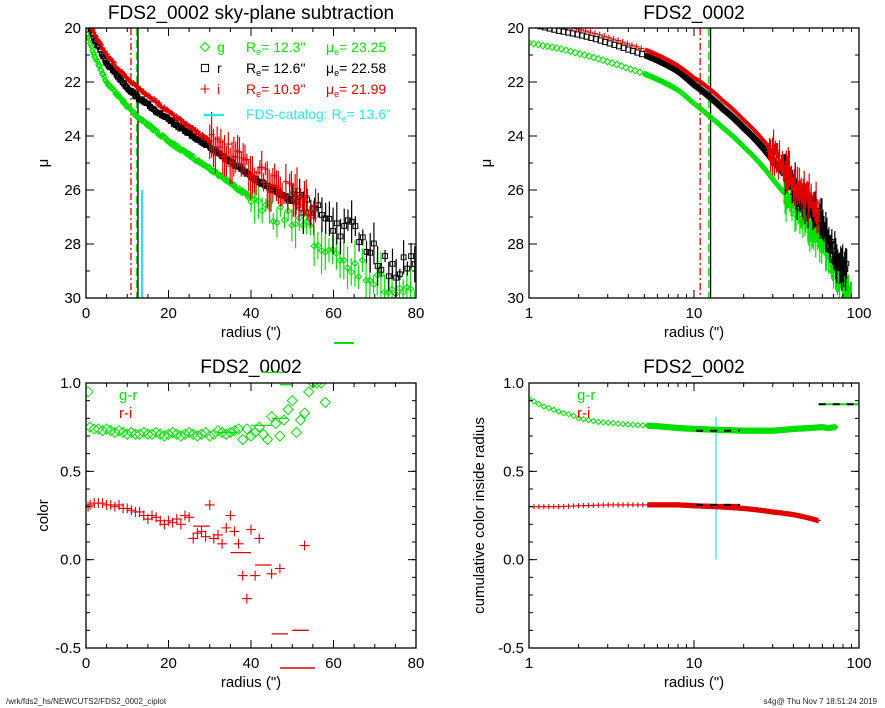  I want to click on chart-title: FDS2_0002 sky-plane subtraction, so click(251, 13).